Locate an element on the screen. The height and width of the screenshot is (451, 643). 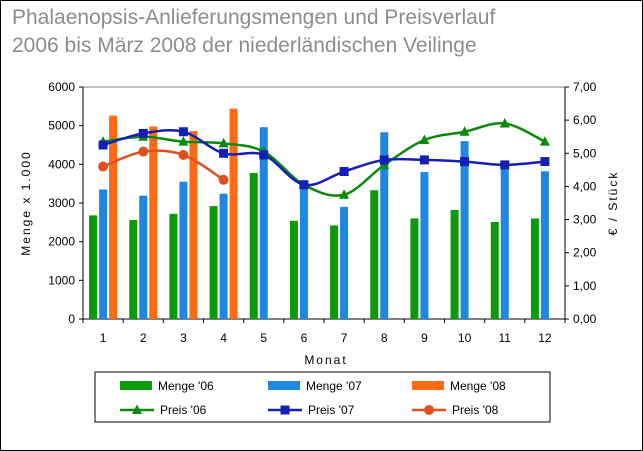
y-left-tick-label: 2000 is located at coordinates (61, 242).